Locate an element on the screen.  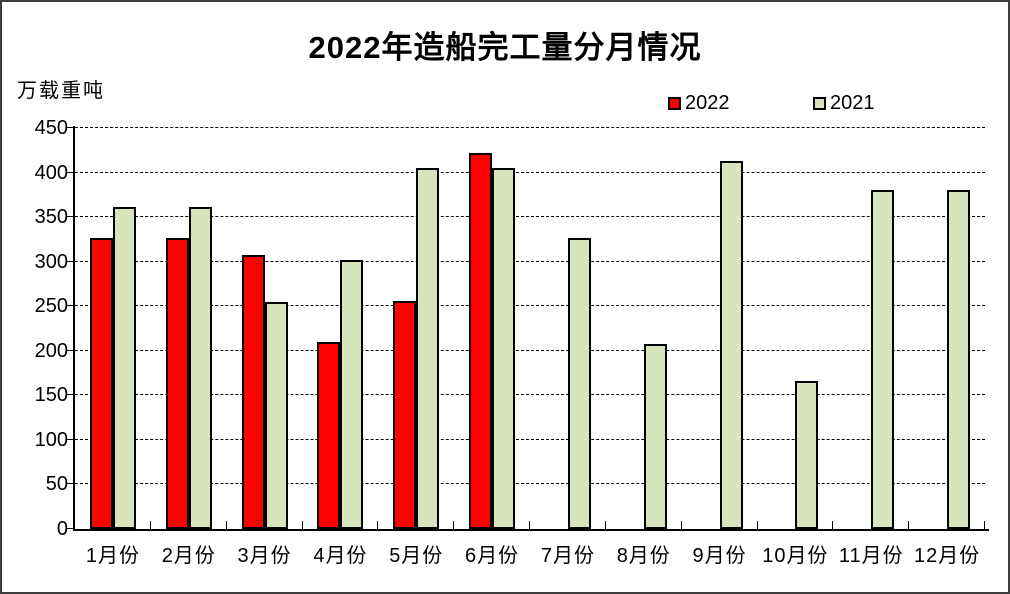
bar-2022-4月份 is located at coordinates (329, 435).